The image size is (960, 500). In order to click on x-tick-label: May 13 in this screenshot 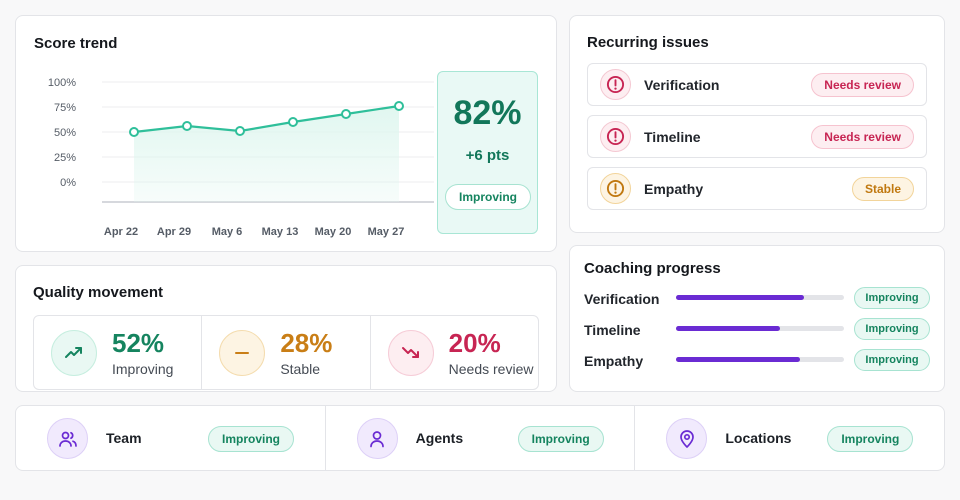, I will do `click(280, 232)`.